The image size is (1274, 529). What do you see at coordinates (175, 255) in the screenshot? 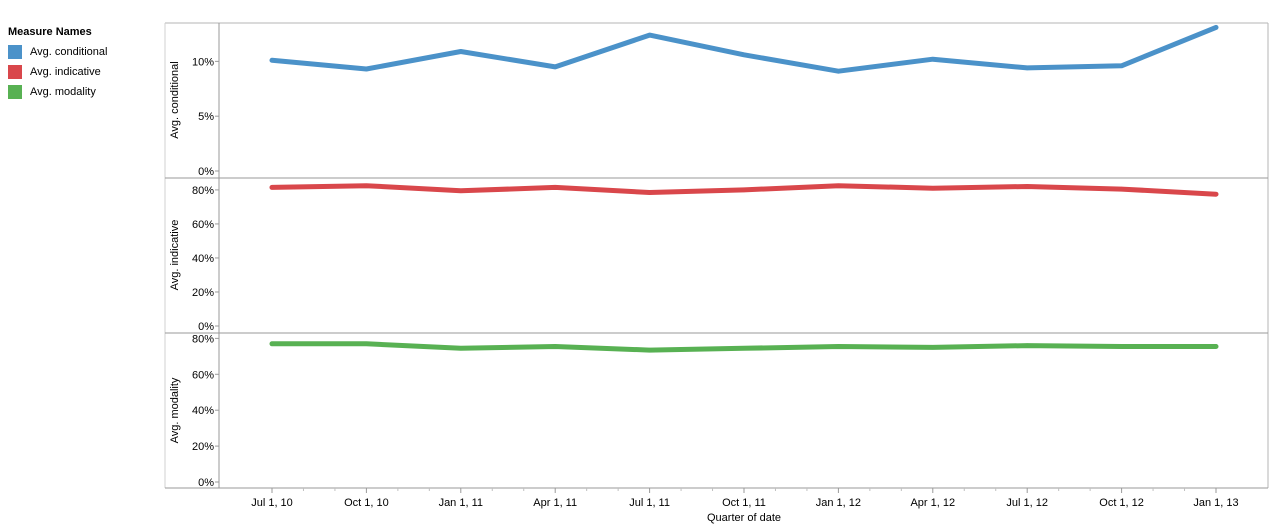
I see `y-axis-title-indicative: Avg. indicative` at bounding box center [175, 255].